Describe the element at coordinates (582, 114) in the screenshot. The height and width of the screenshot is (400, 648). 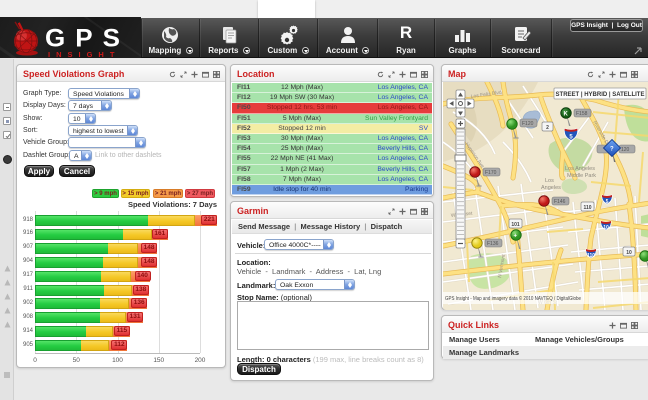
I see `svg-text: F158` at that location.